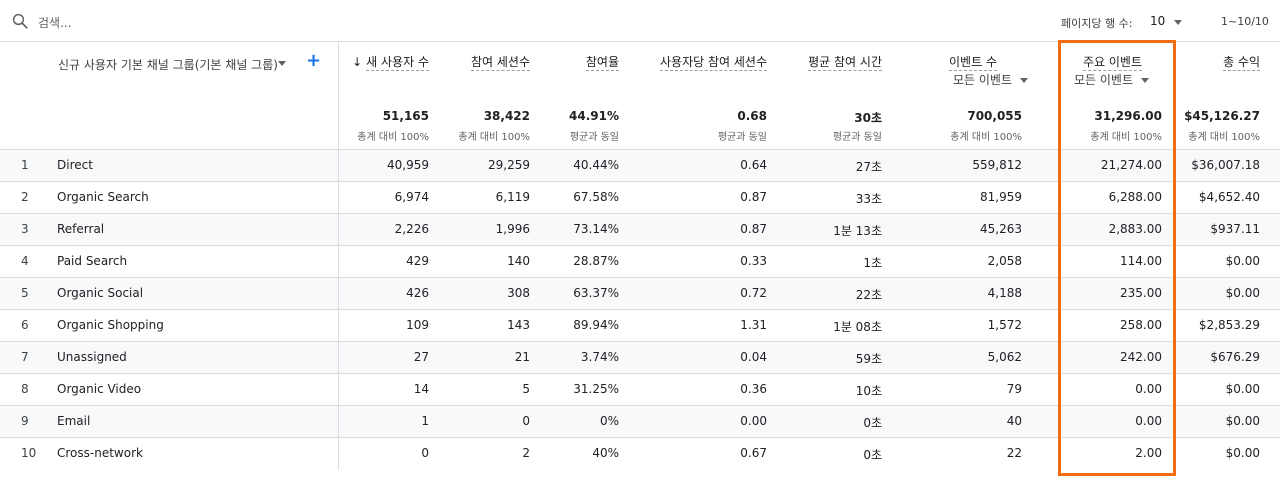  What do you see at coordinates (1004, 293) in the screenshot?
I see `metric-cell: 4,188` at bounding box center [1004, 293].